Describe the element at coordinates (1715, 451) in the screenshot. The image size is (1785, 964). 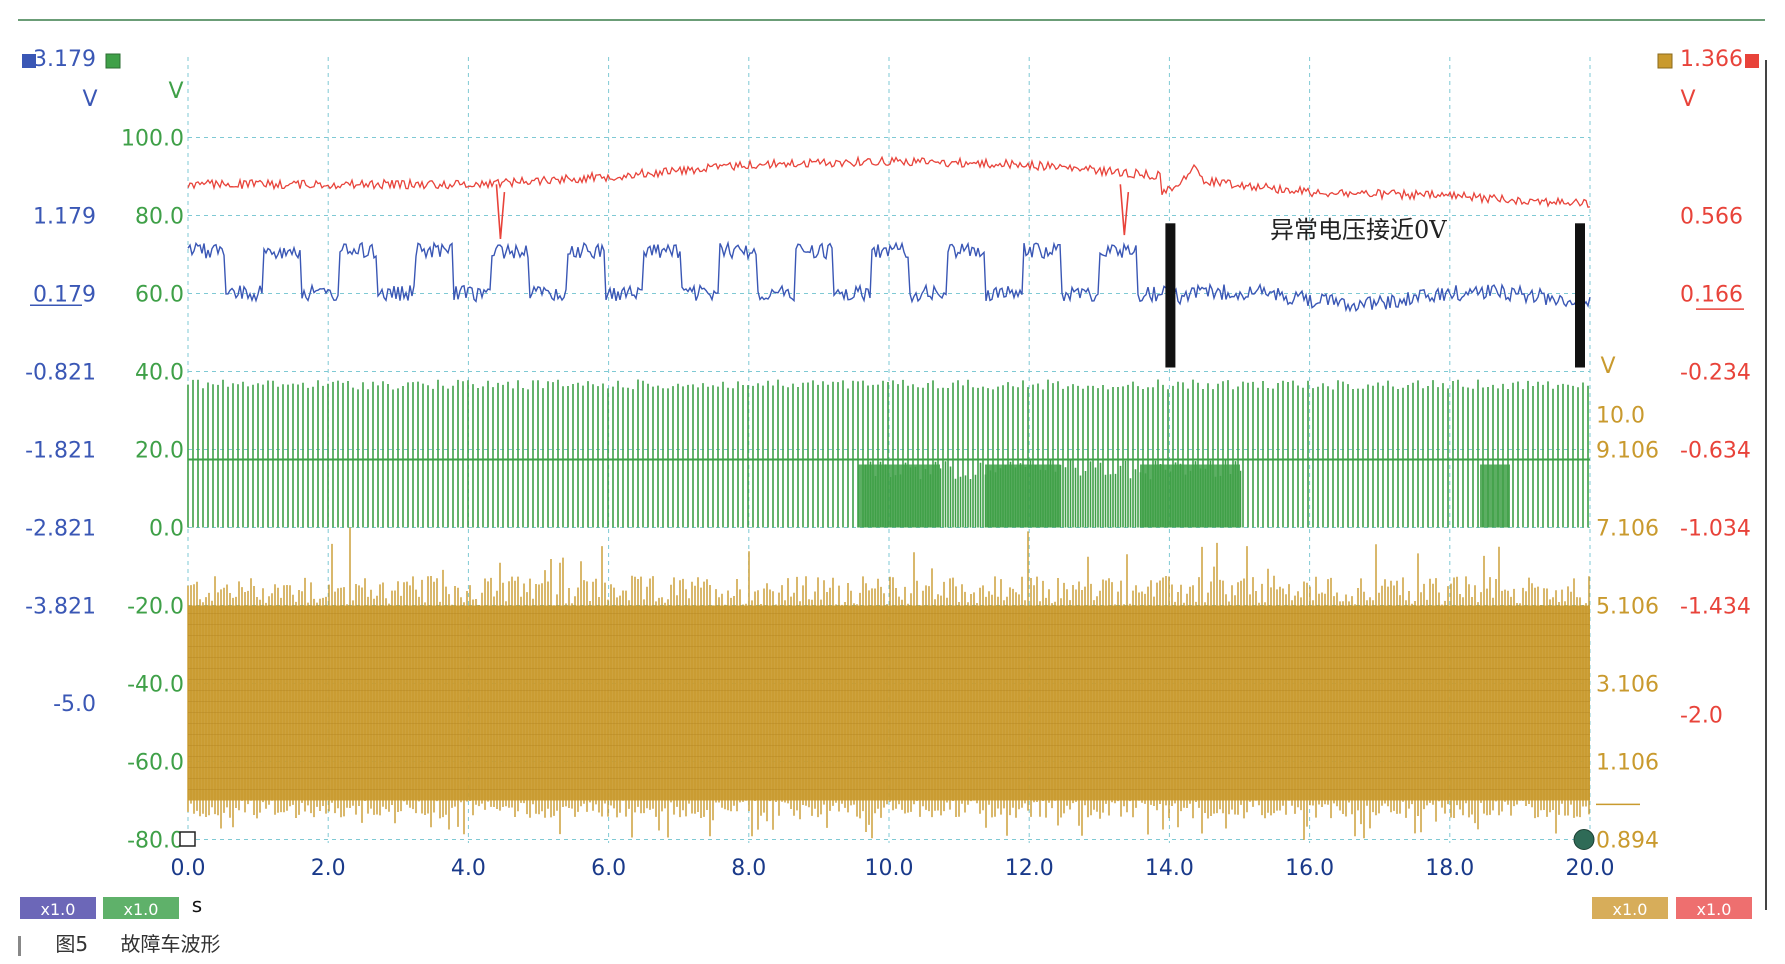
I see `red-axis-tick: -0.634` at that location.